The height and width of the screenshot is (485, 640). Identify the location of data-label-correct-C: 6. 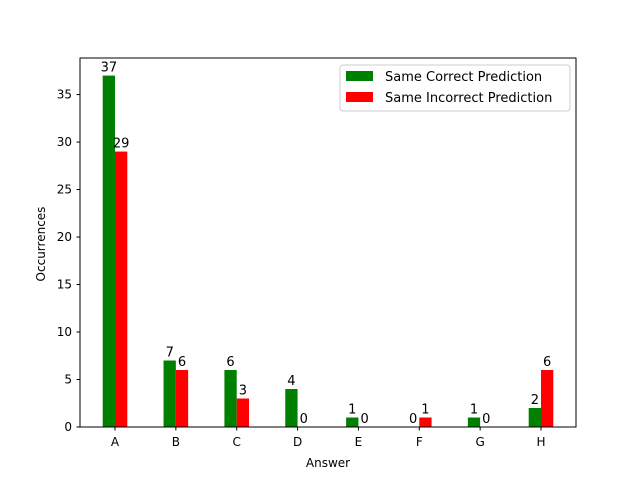
(230, 362).